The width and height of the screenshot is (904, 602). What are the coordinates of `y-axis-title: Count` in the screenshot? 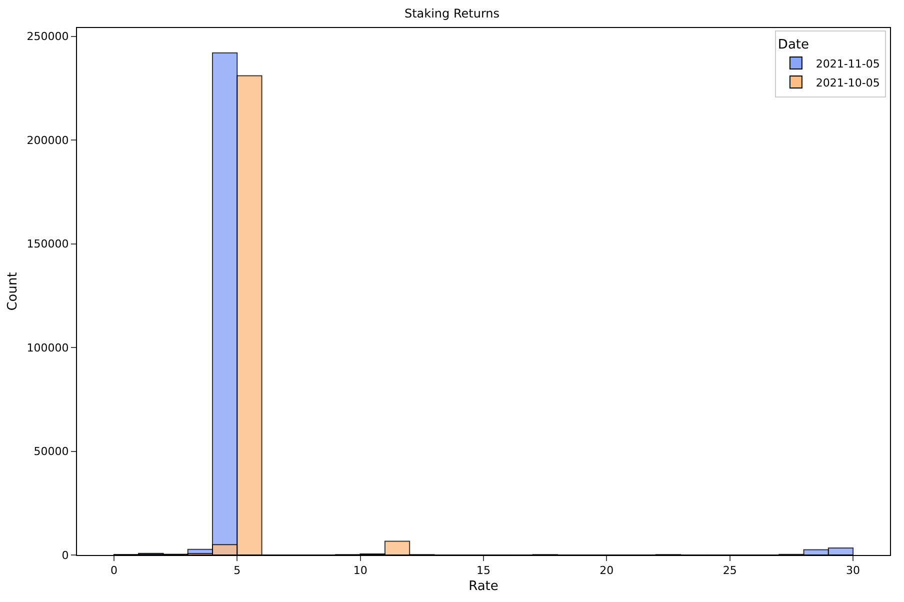 It's located at (13, 291).